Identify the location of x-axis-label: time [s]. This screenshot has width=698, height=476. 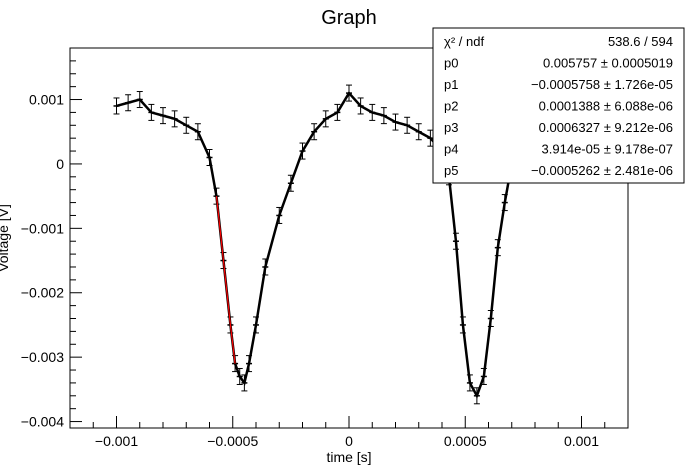
(348, 457).